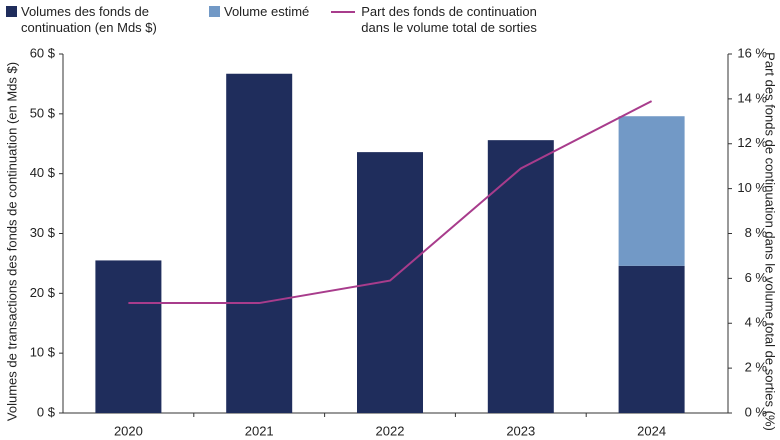 The height and width of the screenshot is (440, 780). Describe the element at coordinates (259, 430) in the screenshot. I see `x-tick-label: 2021` at that location.